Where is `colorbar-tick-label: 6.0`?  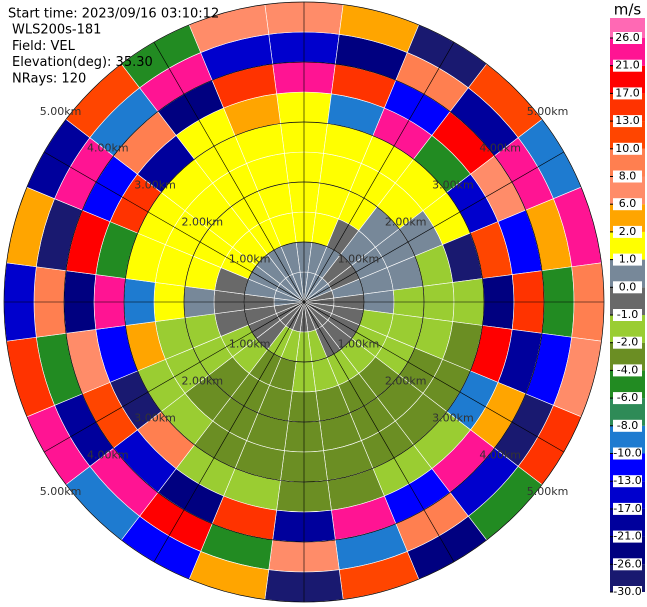
colorbar-tick-label: 6.0 is located at coordinates (628, 203).